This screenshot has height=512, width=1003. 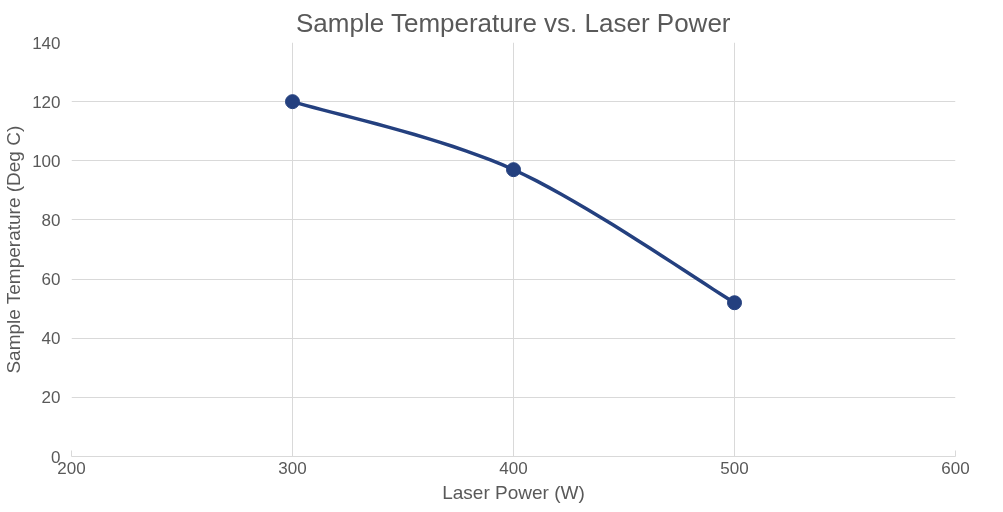 I want to click on y-tick-label: 40, so click(x=51, y=339).